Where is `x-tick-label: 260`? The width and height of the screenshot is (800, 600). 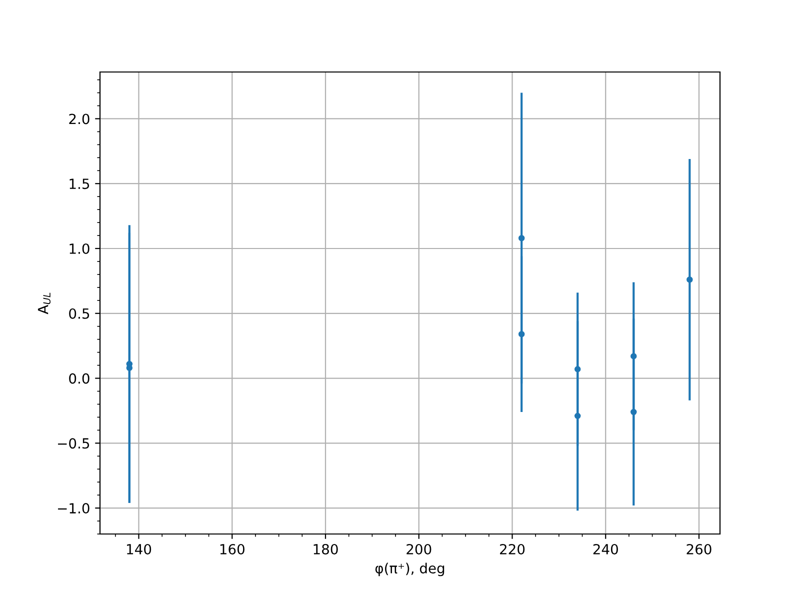
x-tick-label: 260 is located at coordinates (699, 549).